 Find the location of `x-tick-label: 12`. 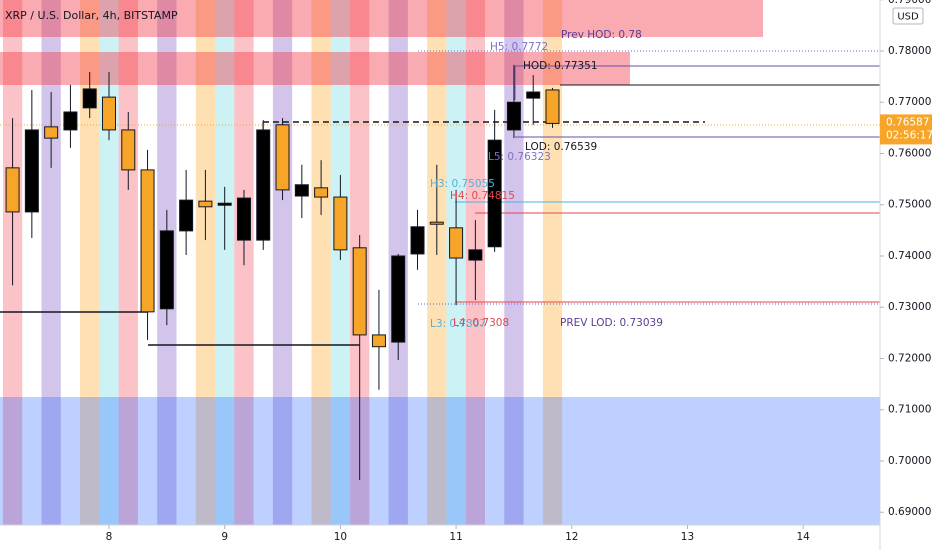

x-tick-label: 12 is located at coordinates (571, 537).